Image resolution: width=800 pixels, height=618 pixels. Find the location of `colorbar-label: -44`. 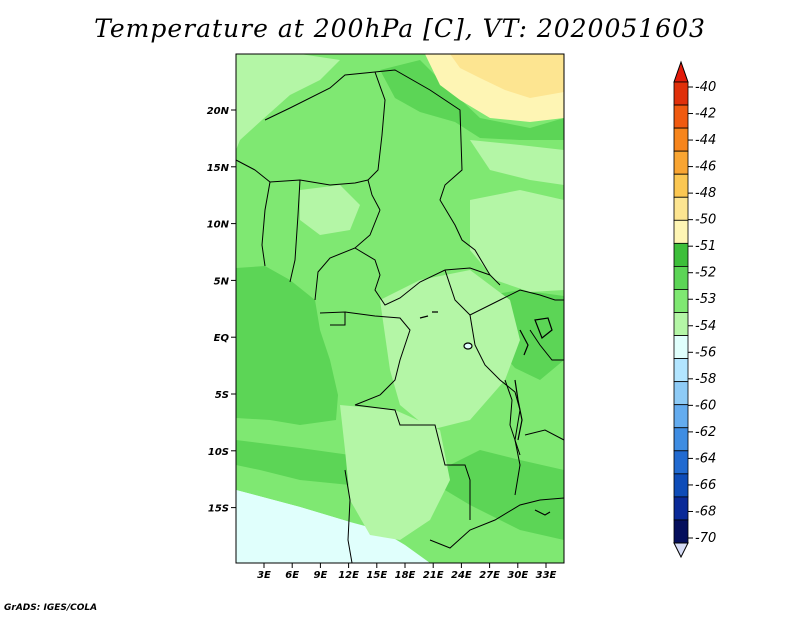

colorbar-label: -44 is located at coordinates (705, 140).